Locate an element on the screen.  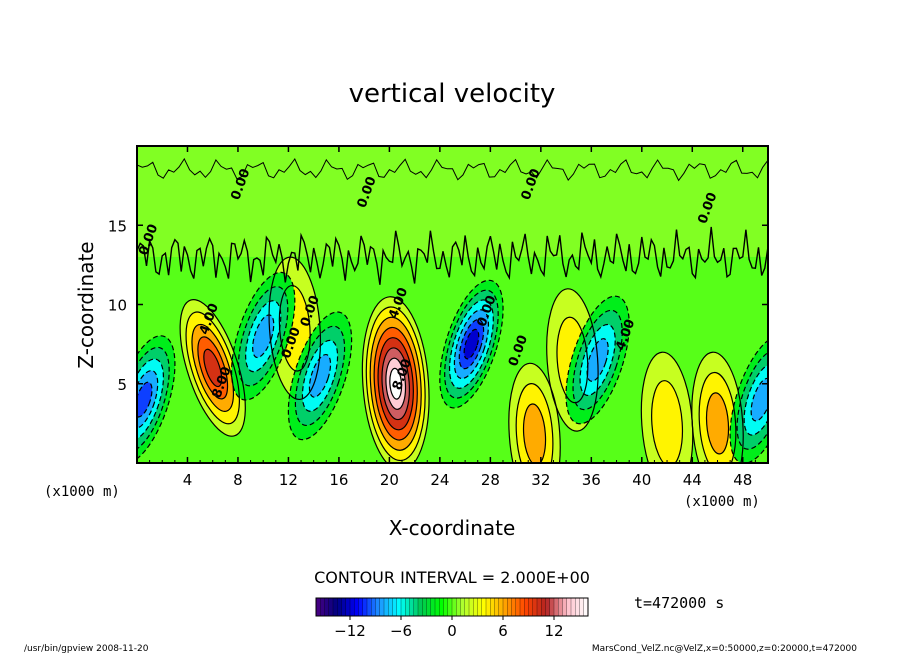
footer-left: /usr/bin/gpview 2008-11-20 is located at coordinates (86, 649).